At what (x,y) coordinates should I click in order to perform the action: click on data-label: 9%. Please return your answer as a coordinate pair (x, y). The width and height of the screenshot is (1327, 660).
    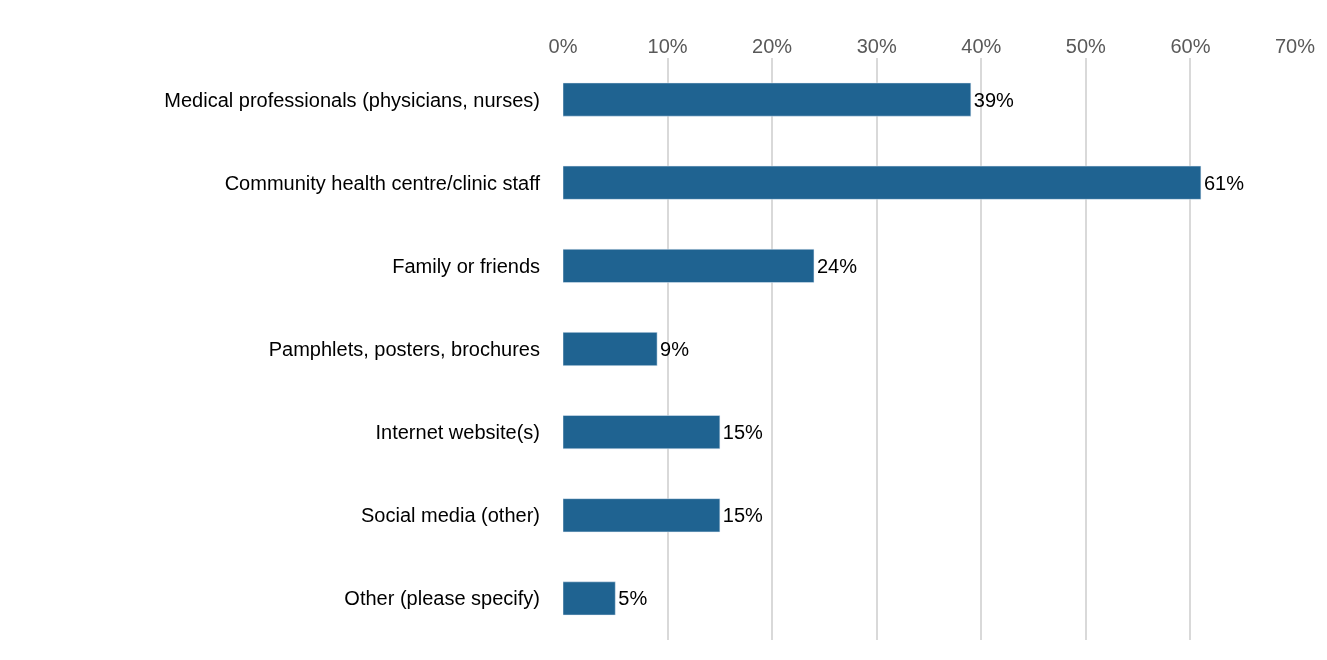
    Looking at the image, I should click on (675, 349).